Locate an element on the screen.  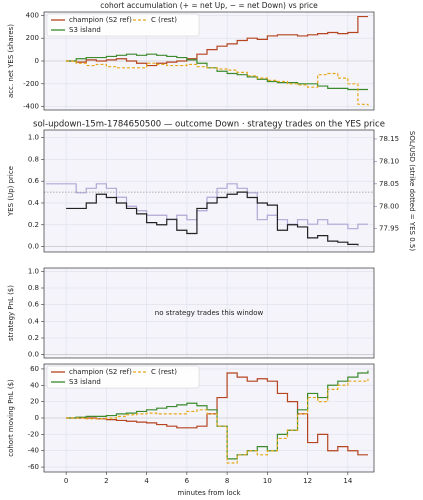
x-axis-label: minutes from lock is located at coordinates (209, 493).